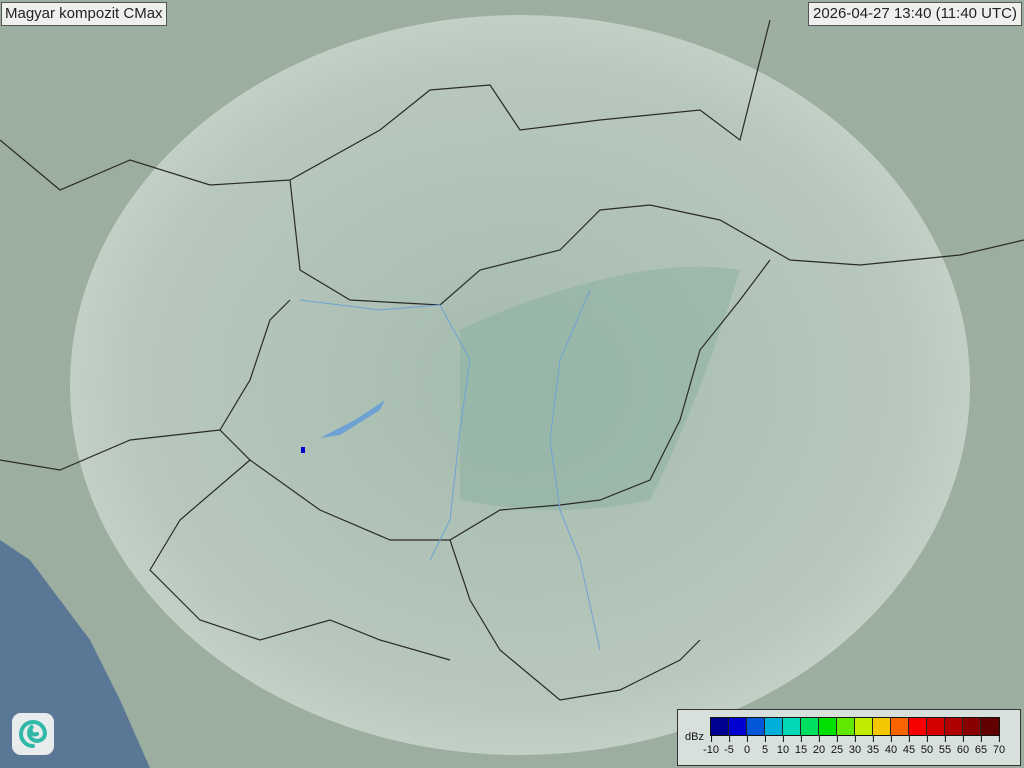 The image size is (1024, 768). Describe the element at coordinates (711, 746) in the screenshot. I see `tick-label: -10` at that location.